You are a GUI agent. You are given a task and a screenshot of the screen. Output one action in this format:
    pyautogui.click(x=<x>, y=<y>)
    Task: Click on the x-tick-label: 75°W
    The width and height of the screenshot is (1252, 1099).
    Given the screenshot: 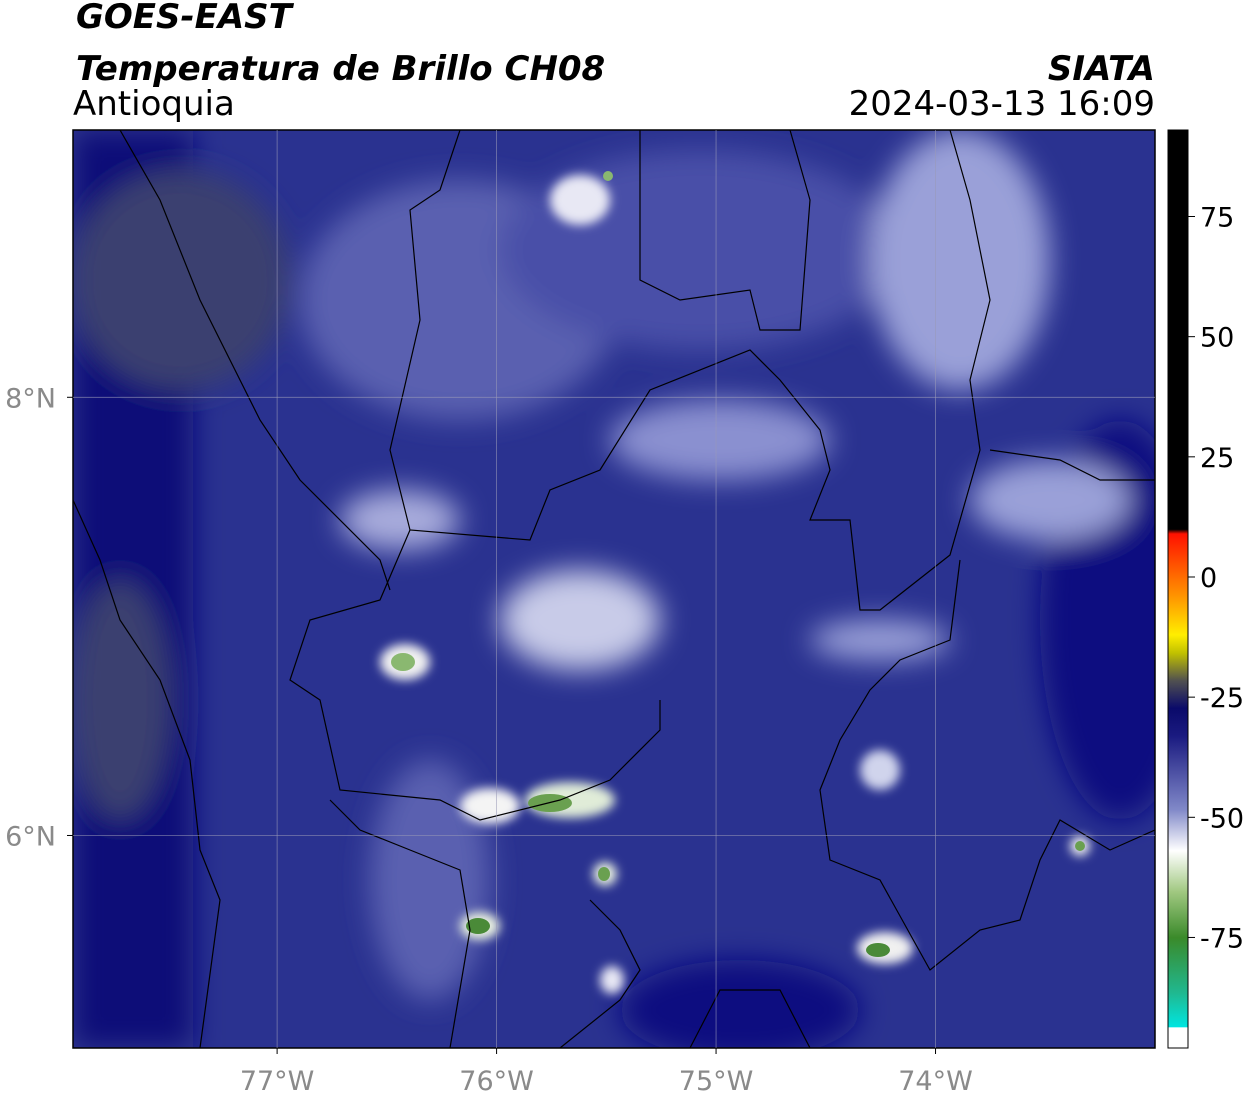 What is the action you would take?
    pyautogui.click(x=716, y=1081)
    